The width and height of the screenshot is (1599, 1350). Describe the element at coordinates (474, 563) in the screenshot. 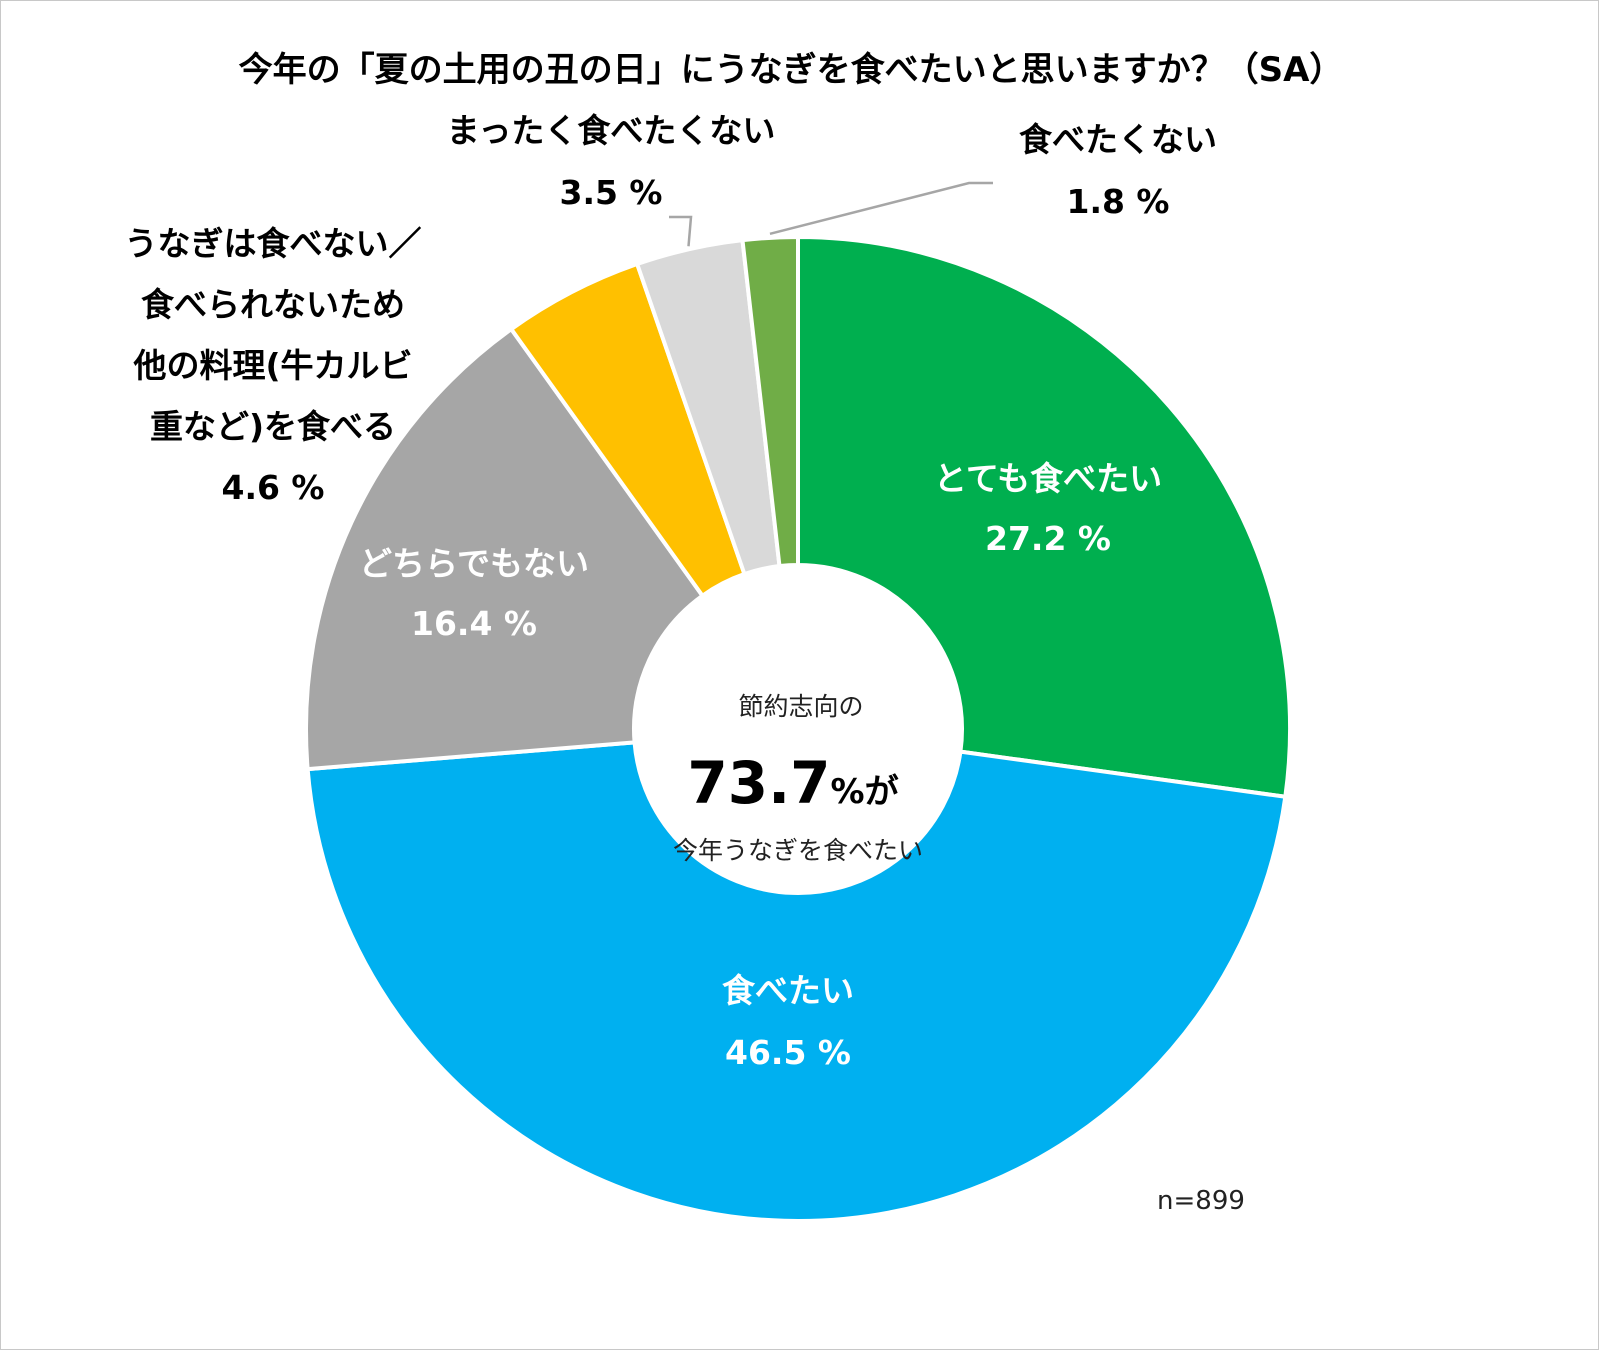

I see `slice-label-line: どちらでもない` at that location.